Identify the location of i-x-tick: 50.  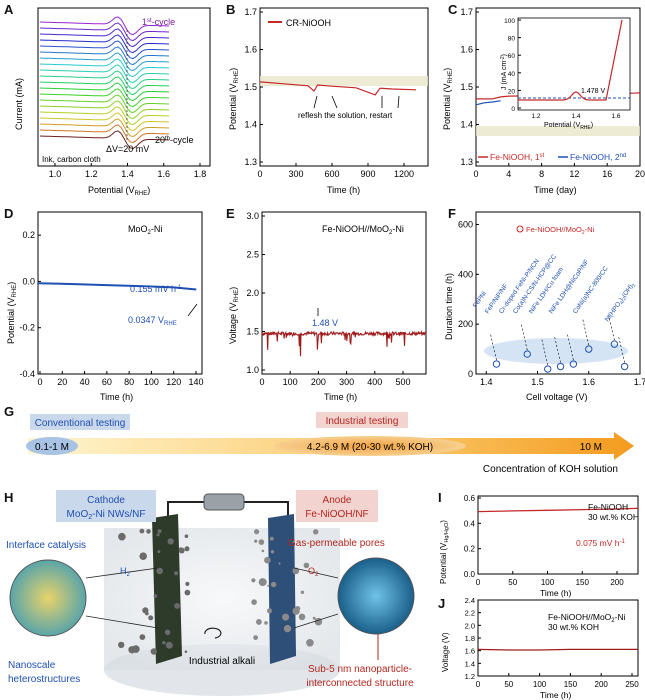
(512, 582).